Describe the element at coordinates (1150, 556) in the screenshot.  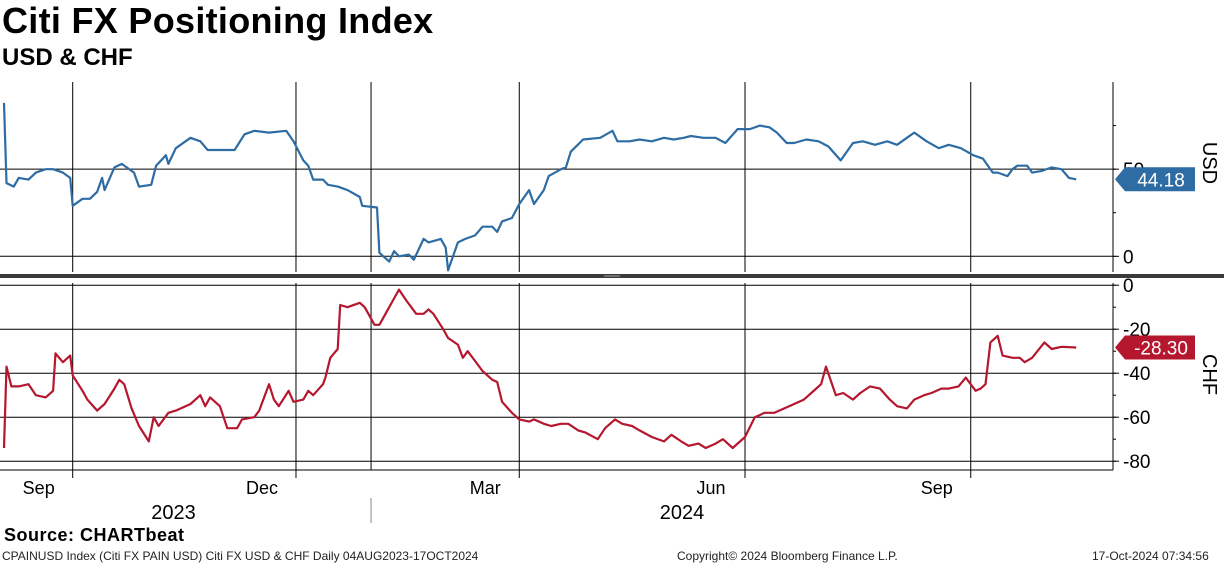
I see `timestamp-text: 17-Oct-2024 07:34:56` at that location.